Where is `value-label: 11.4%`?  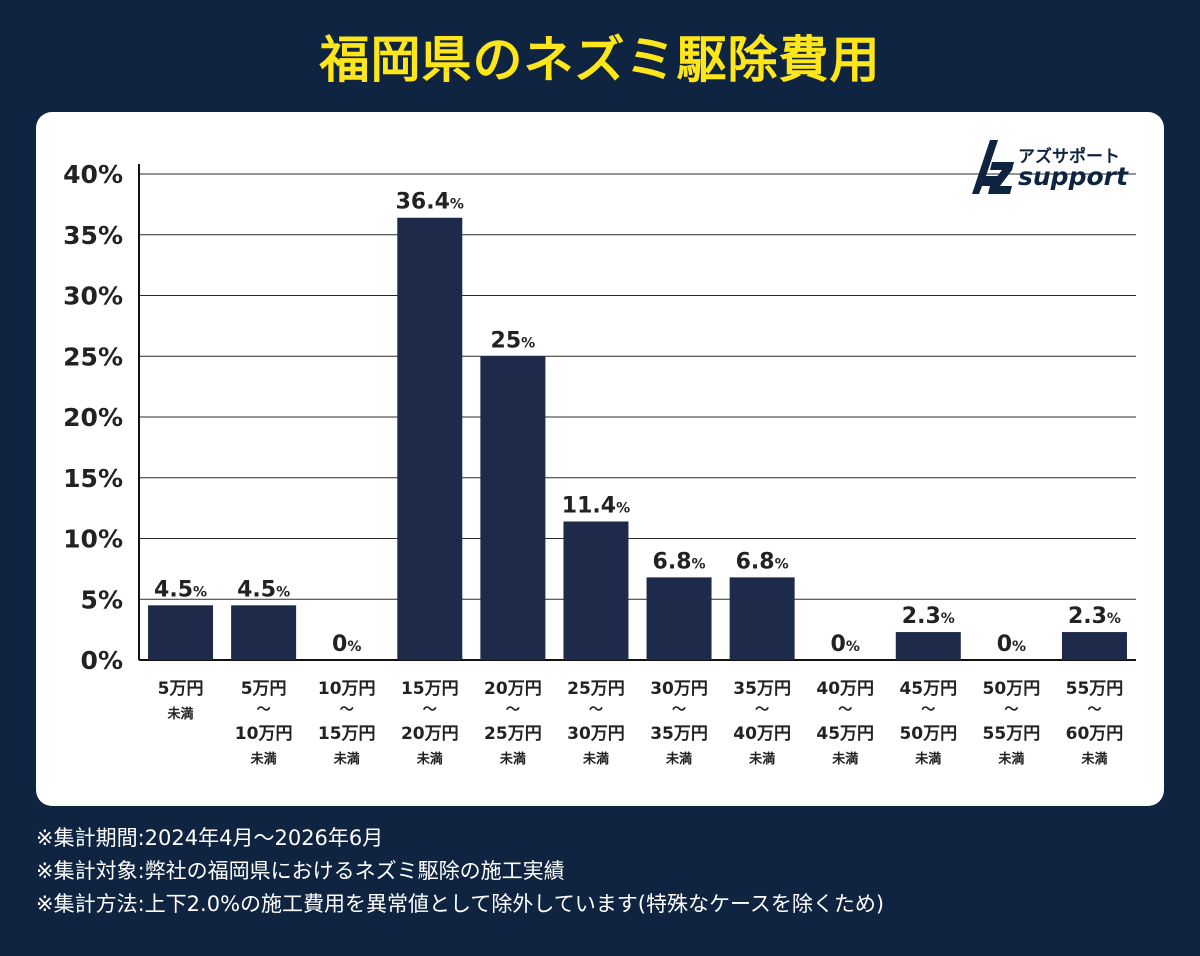
value-label: 11.4% is located at coordinates (596, 505).